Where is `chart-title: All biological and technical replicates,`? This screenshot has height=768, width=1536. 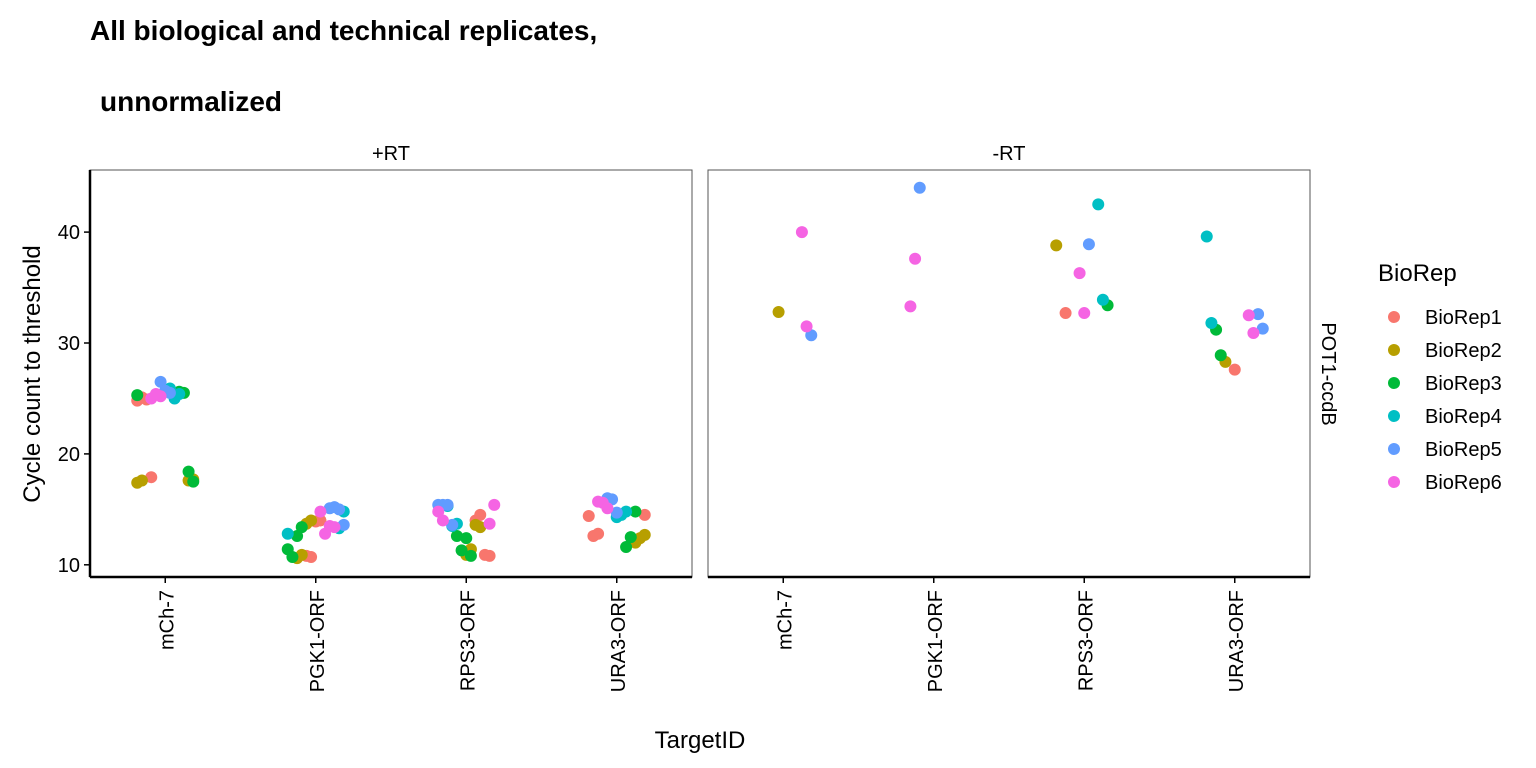
chart-title: All biological and technical replicates, is located at coordinates (343, 30).